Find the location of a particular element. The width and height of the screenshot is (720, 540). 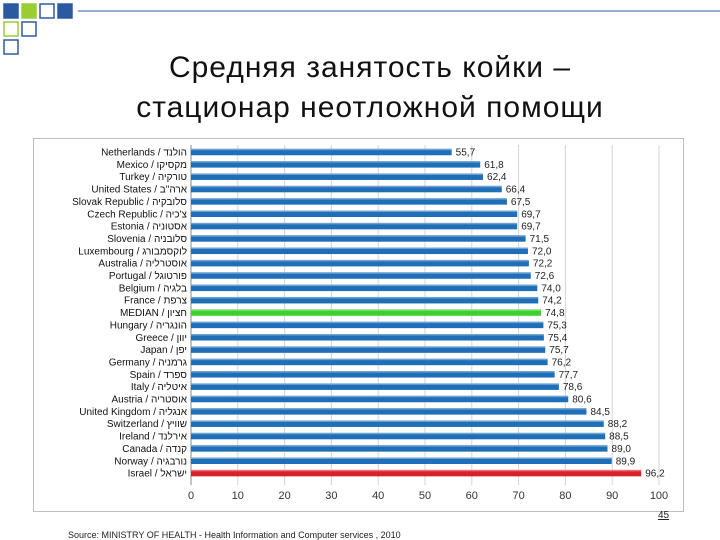

category-label: Japan / יפן is located at coordinates (163, 350).